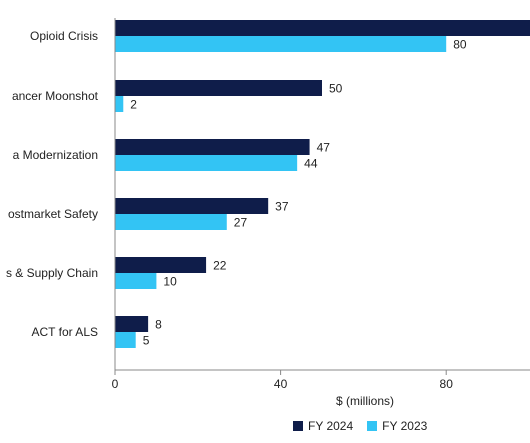  What do you see at coordinates (158, 325) in the screenshot?
I see `data-label-act-for-als-fy2024: 8` at bounding box center [158, 325].